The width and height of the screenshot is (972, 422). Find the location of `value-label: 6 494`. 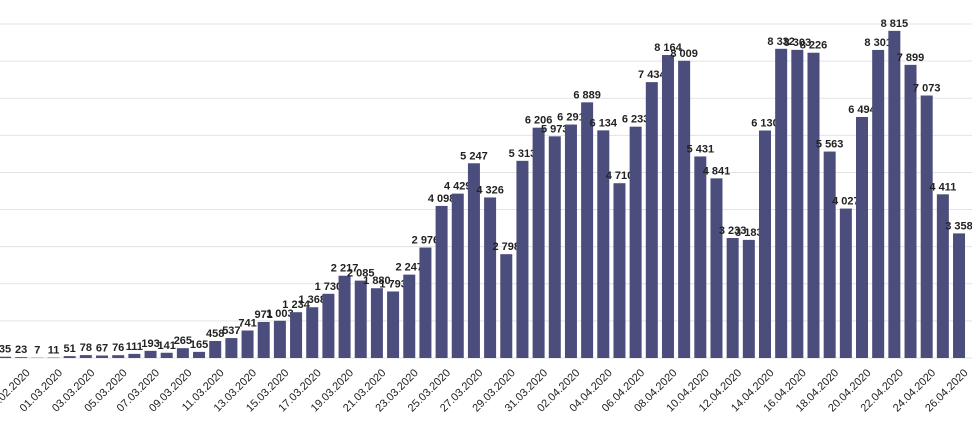

value-label: 6 494 is located at coordinates (862, 110).